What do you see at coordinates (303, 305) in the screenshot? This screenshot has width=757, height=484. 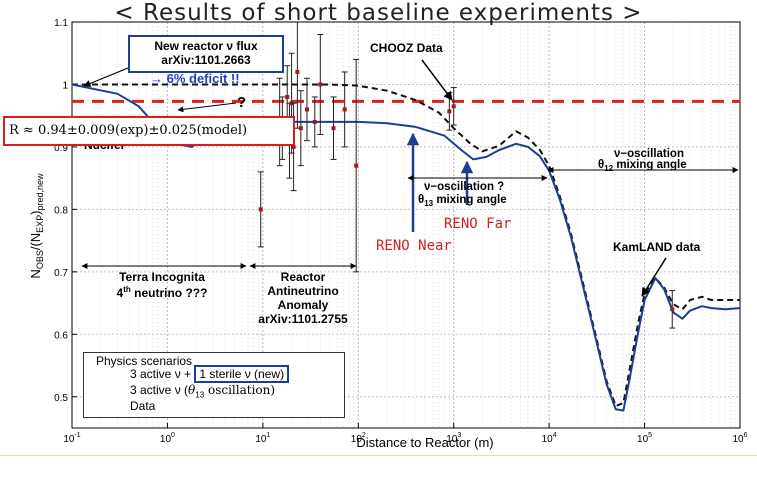 I see `raa-label-3: Anomaly` at bounding box center [303, 305].